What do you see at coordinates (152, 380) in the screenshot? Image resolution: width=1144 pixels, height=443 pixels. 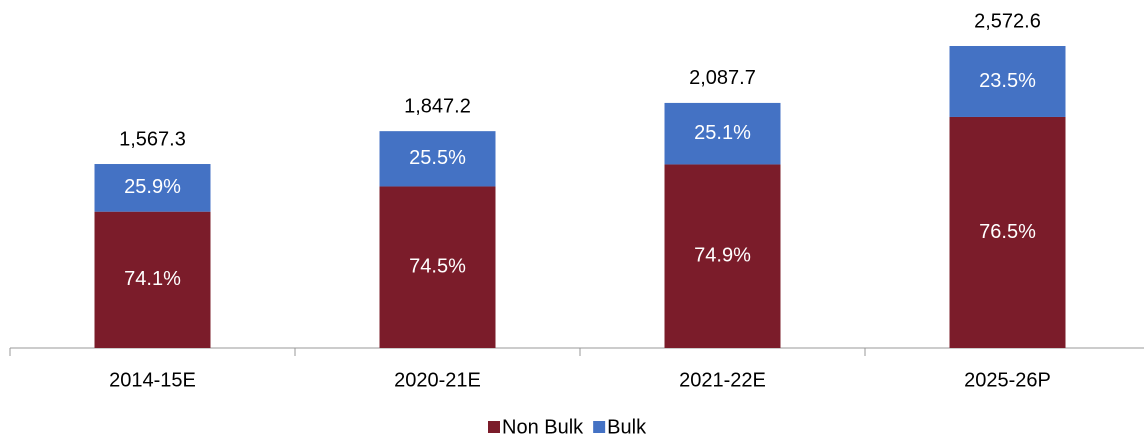 I see `x-tick-label: 2014-15E` at bounding box center [152, 380].